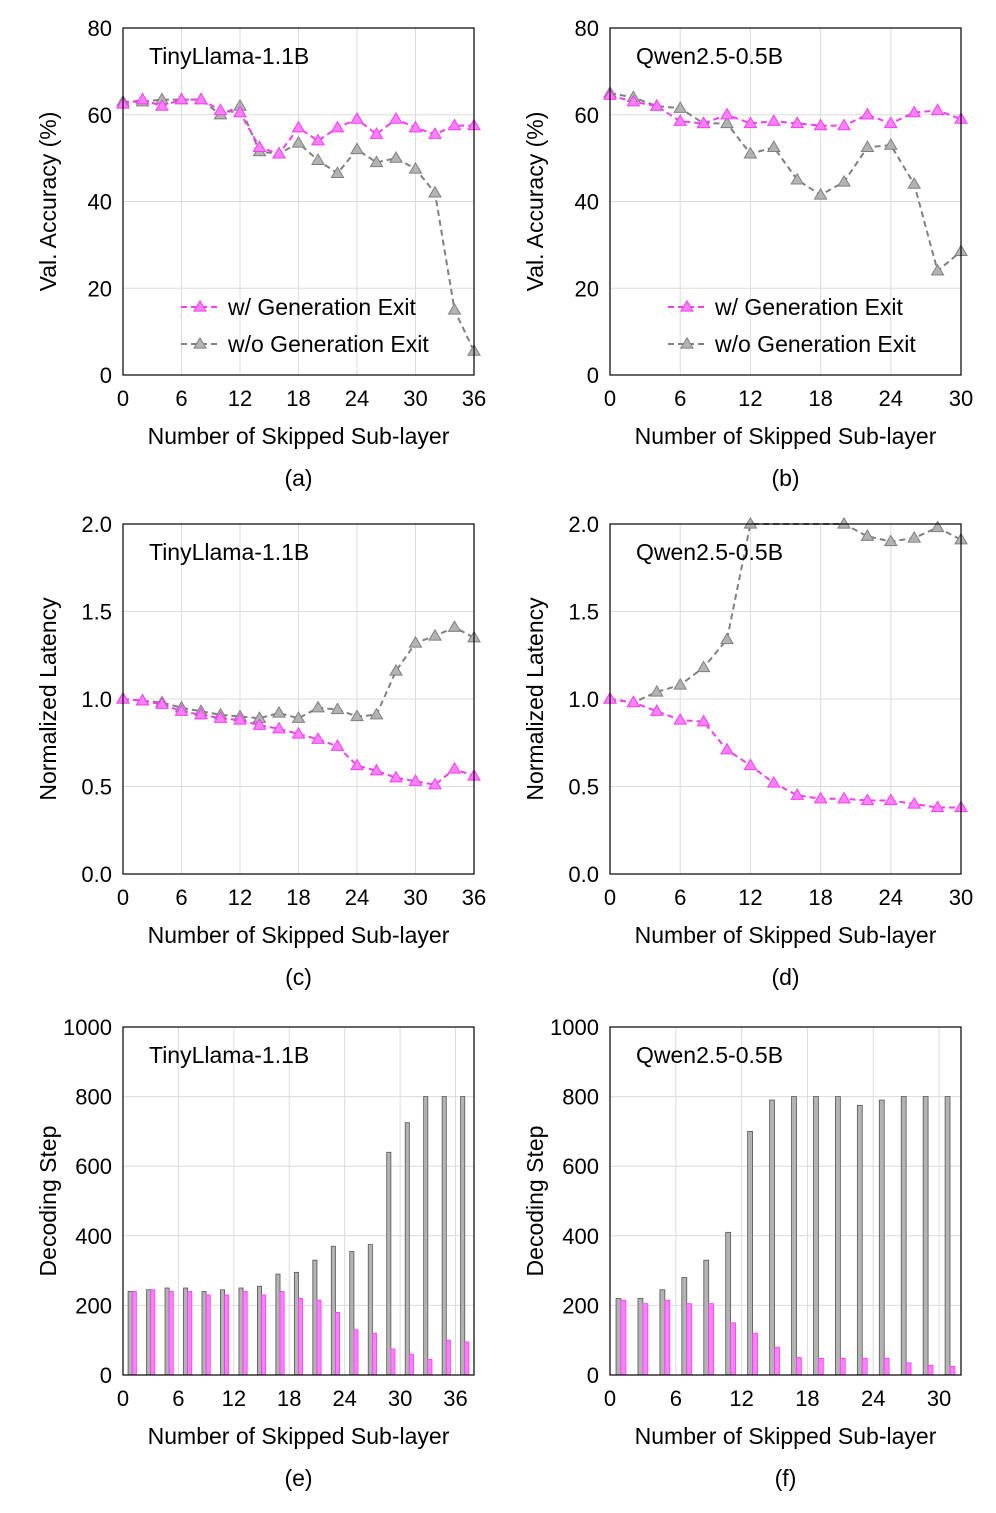 The width and height of the screenshot is (996, 1513). I want to click on y-tick-label: 800, so click(580, 1097).